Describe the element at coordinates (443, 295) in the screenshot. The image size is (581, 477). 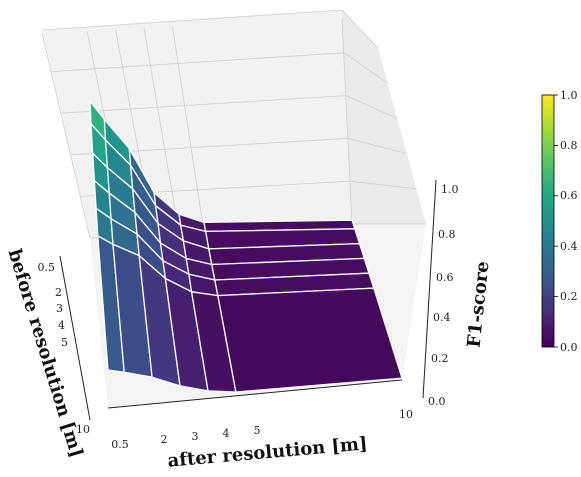
I see `z-axis-ticks: 0.0 0.2 0.4 0.6 0.8 1.0` at that location.